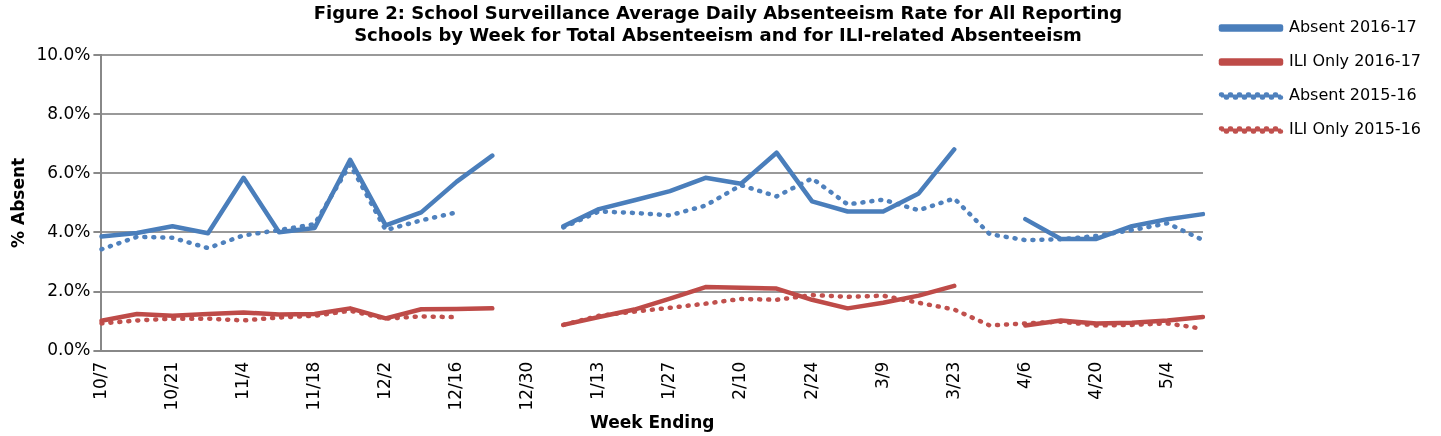 This screenshot has height=436, width=1441. What do you see at coordinates (1023, 375) in the screenshot?
I see `x-tick-label: 4/6` at bounding box center [1023, 375].